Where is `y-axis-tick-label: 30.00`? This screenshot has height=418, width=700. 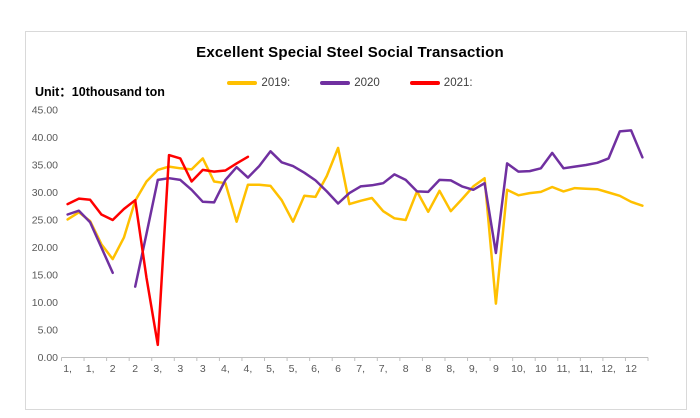 y-axis-tick-label: 30.00 is located at coordinates (45, 193).